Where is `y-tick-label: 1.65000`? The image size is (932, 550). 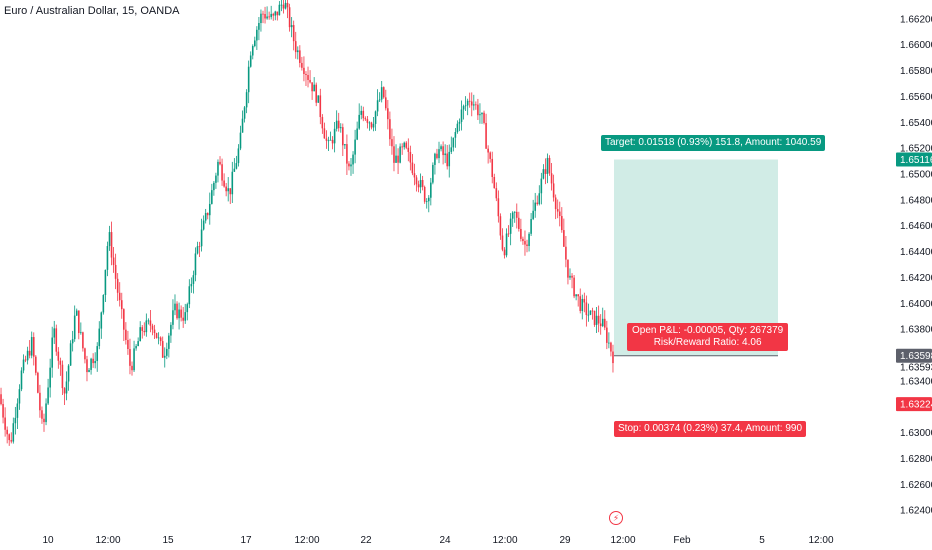
y-tick-label: 1.65000 is located at coordinates (916, 175).